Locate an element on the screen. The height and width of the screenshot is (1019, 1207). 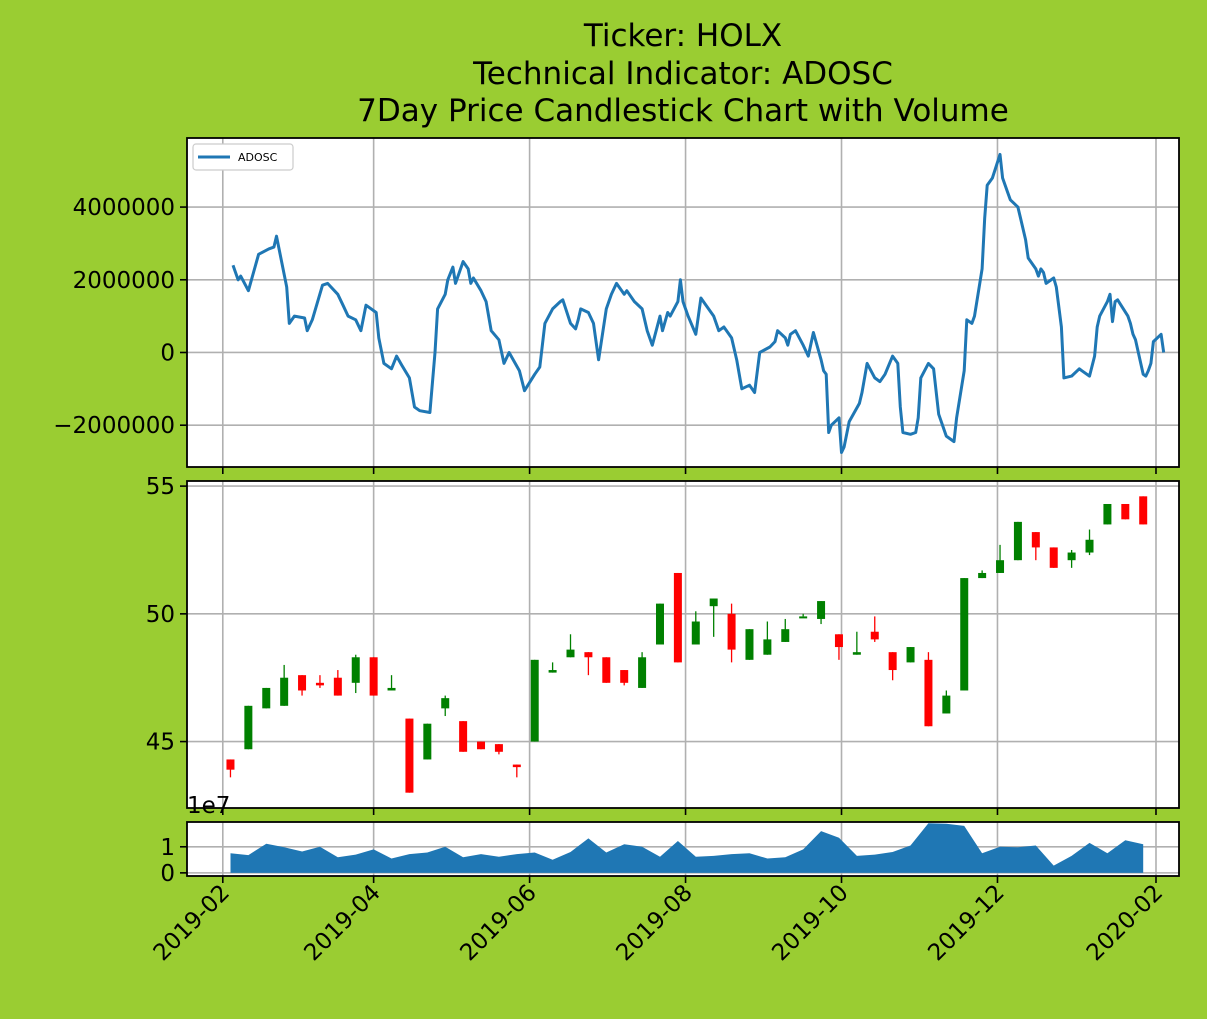
volume-panel: 01 1e7 is located at coordinates (670, 840).